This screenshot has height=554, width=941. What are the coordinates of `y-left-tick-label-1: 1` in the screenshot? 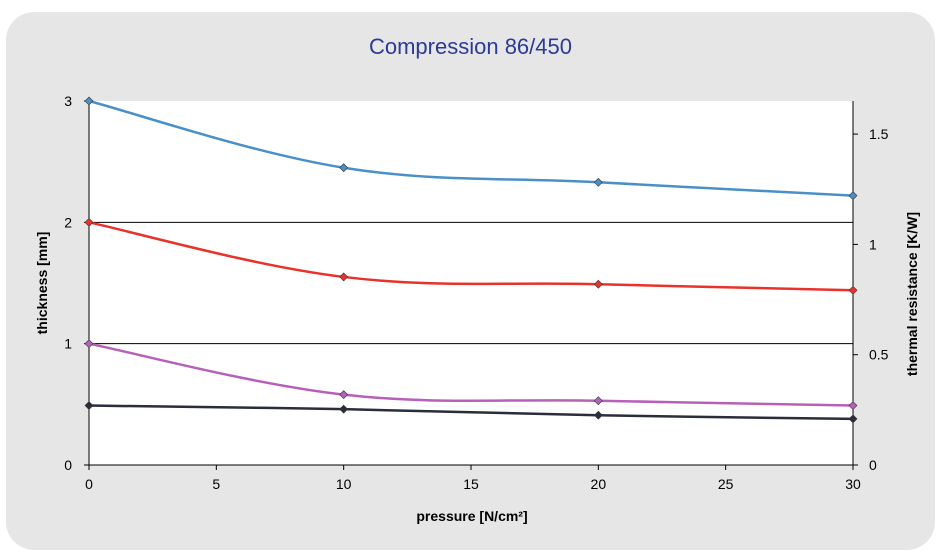 It's located at (68, 344).